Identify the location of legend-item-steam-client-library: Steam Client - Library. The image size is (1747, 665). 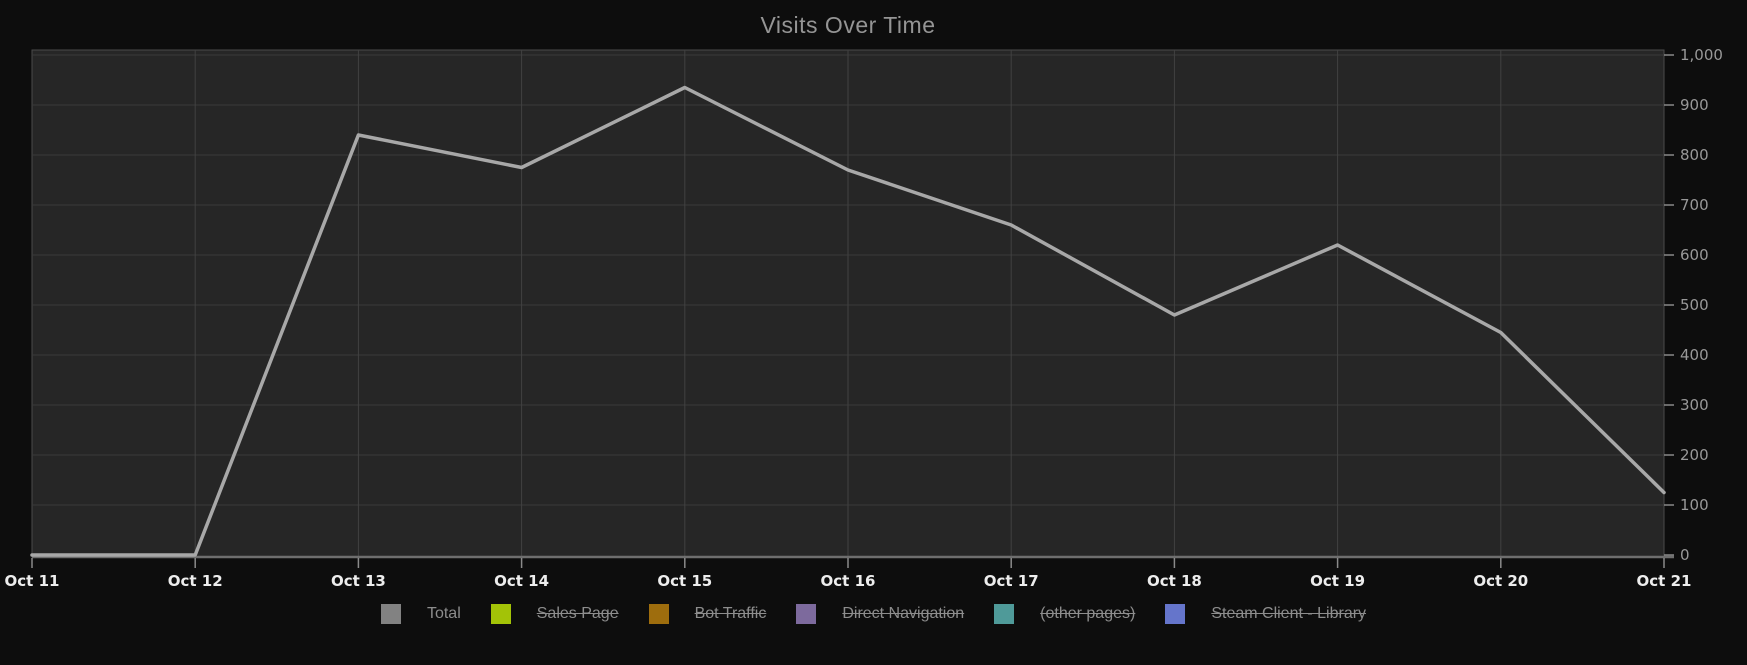
(1265, 614).